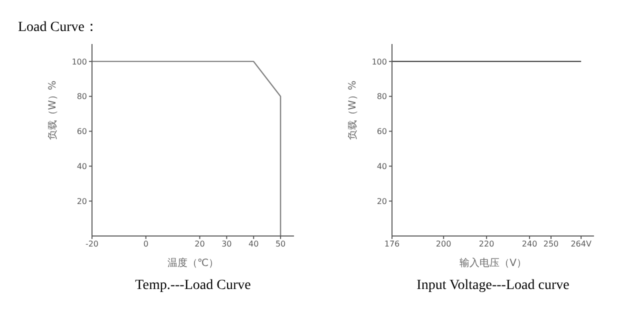 The width and height of the screenshot is (641, 321). What do you see at coordinates (280, 244) in the screenshot?
I see `x-tick-label: 50` at bounding box center [280, 244].